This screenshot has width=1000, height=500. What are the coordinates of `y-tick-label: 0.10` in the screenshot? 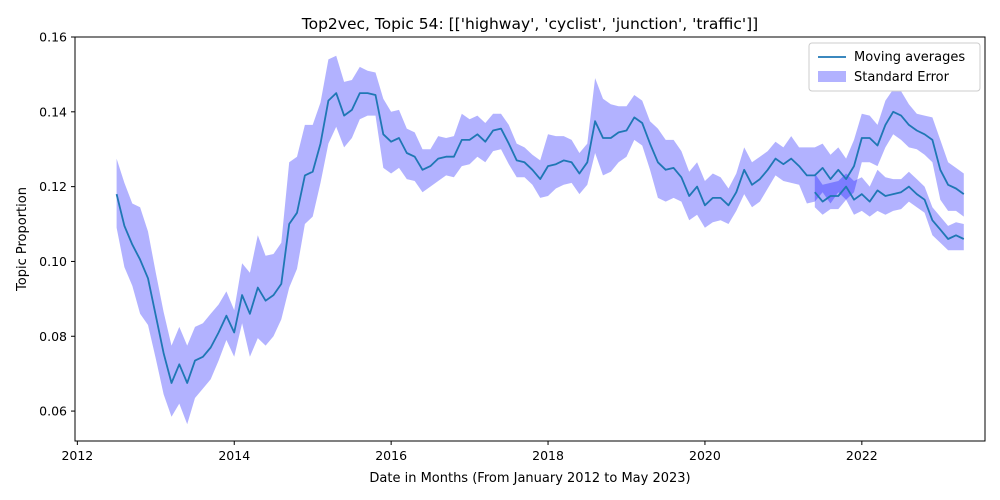 It's located at (53, 261).